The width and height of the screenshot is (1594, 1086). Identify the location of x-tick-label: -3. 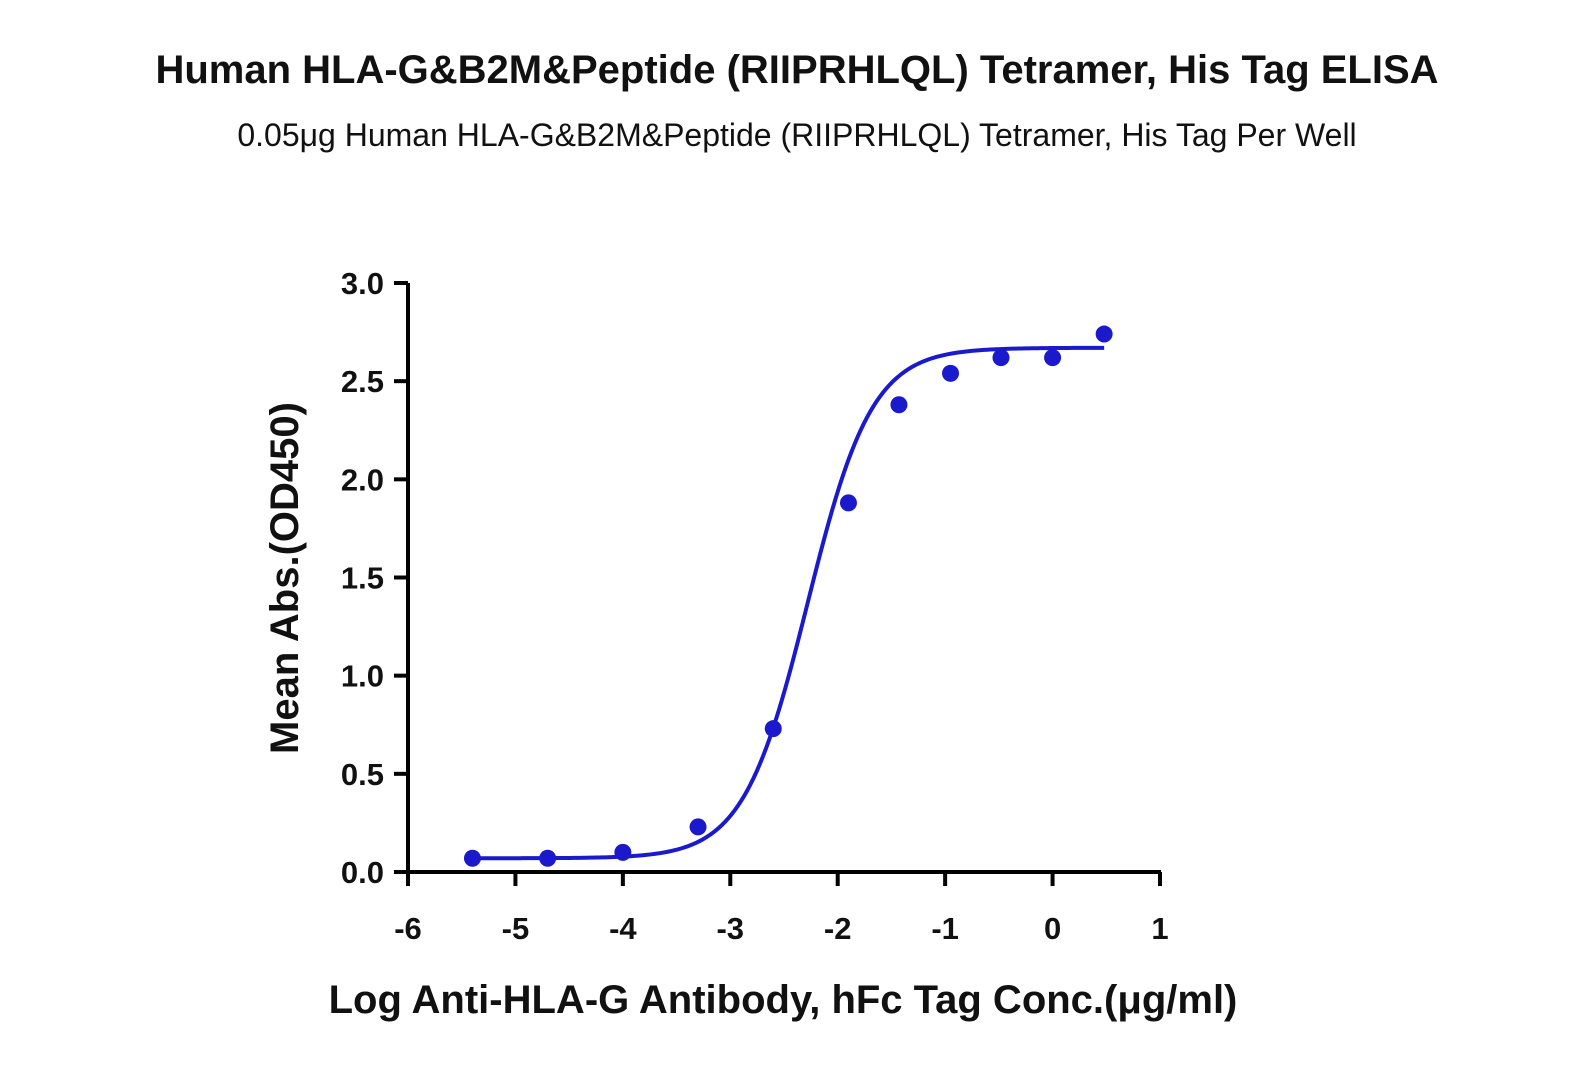
(730, 928).